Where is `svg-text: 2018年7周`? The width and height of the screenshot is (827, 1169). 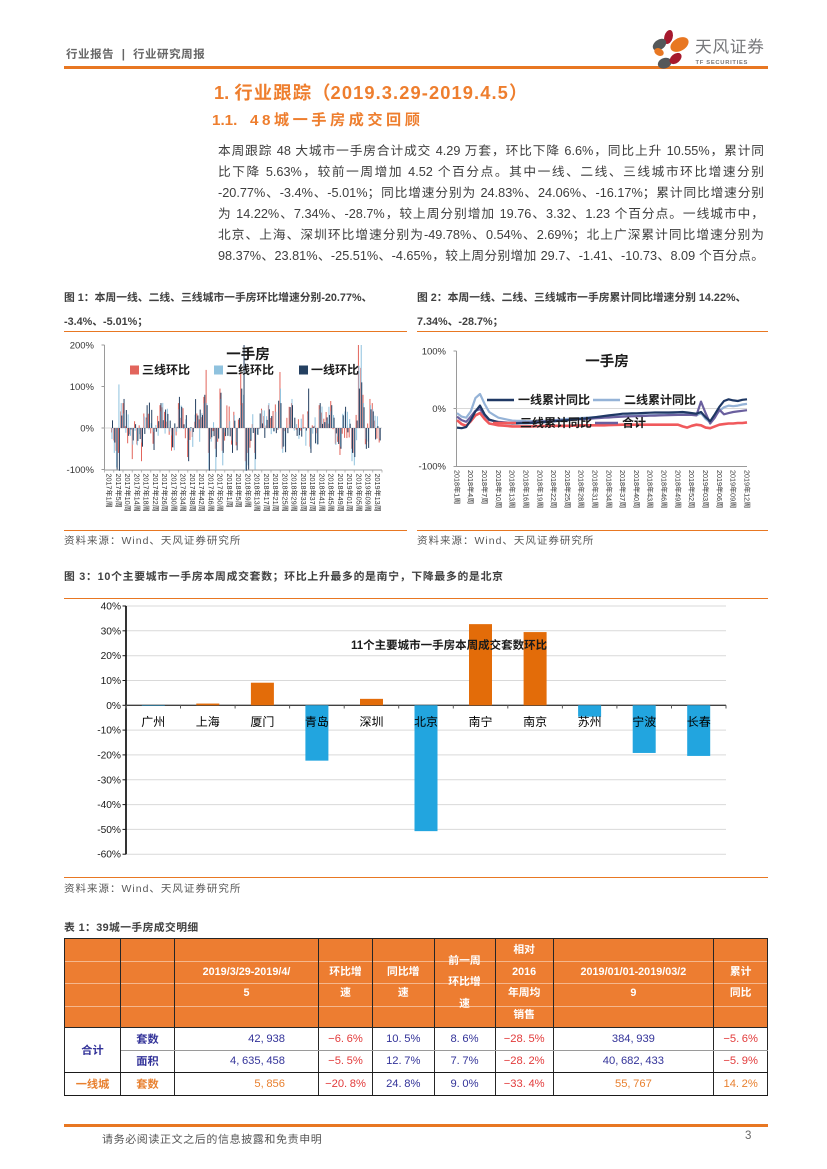 svg-text: 2018年7周 is located at coordinates (484, 487).